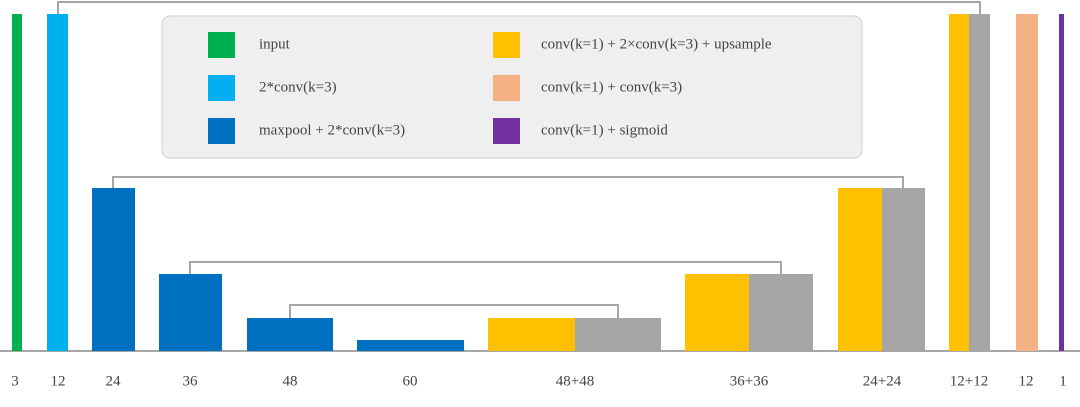 The height and width of the screenshot is (407, 1080). Describe the element at coordinates (611, 87) in the screenshot. I see `legend-label: conv(k=1) + conv(k=3)` at that location.